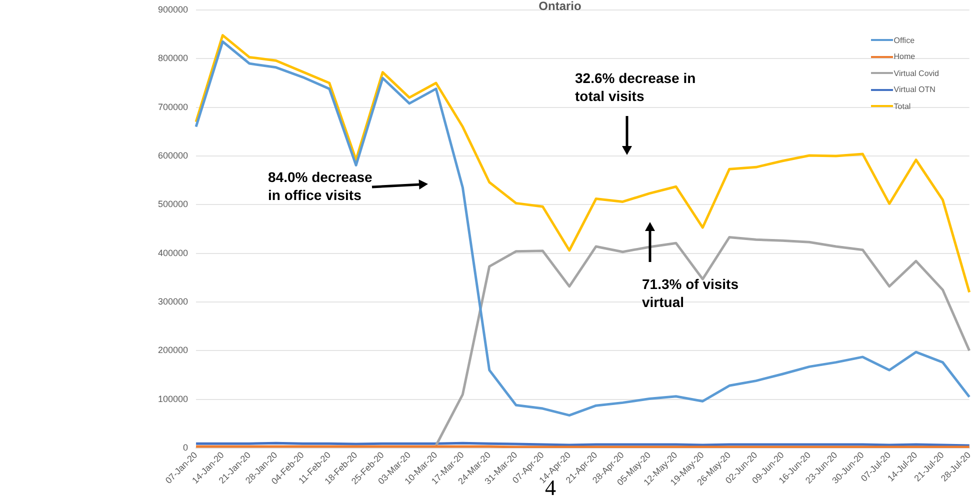  I want to click on y-tick-label: 800000, so click(173, 58).